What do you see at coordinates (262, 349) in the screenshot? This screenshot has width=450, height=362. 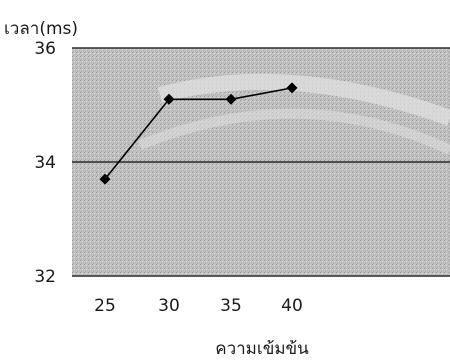 I see `x-axis-title: ความเข้มข้น` at bounding box center [262, 349].